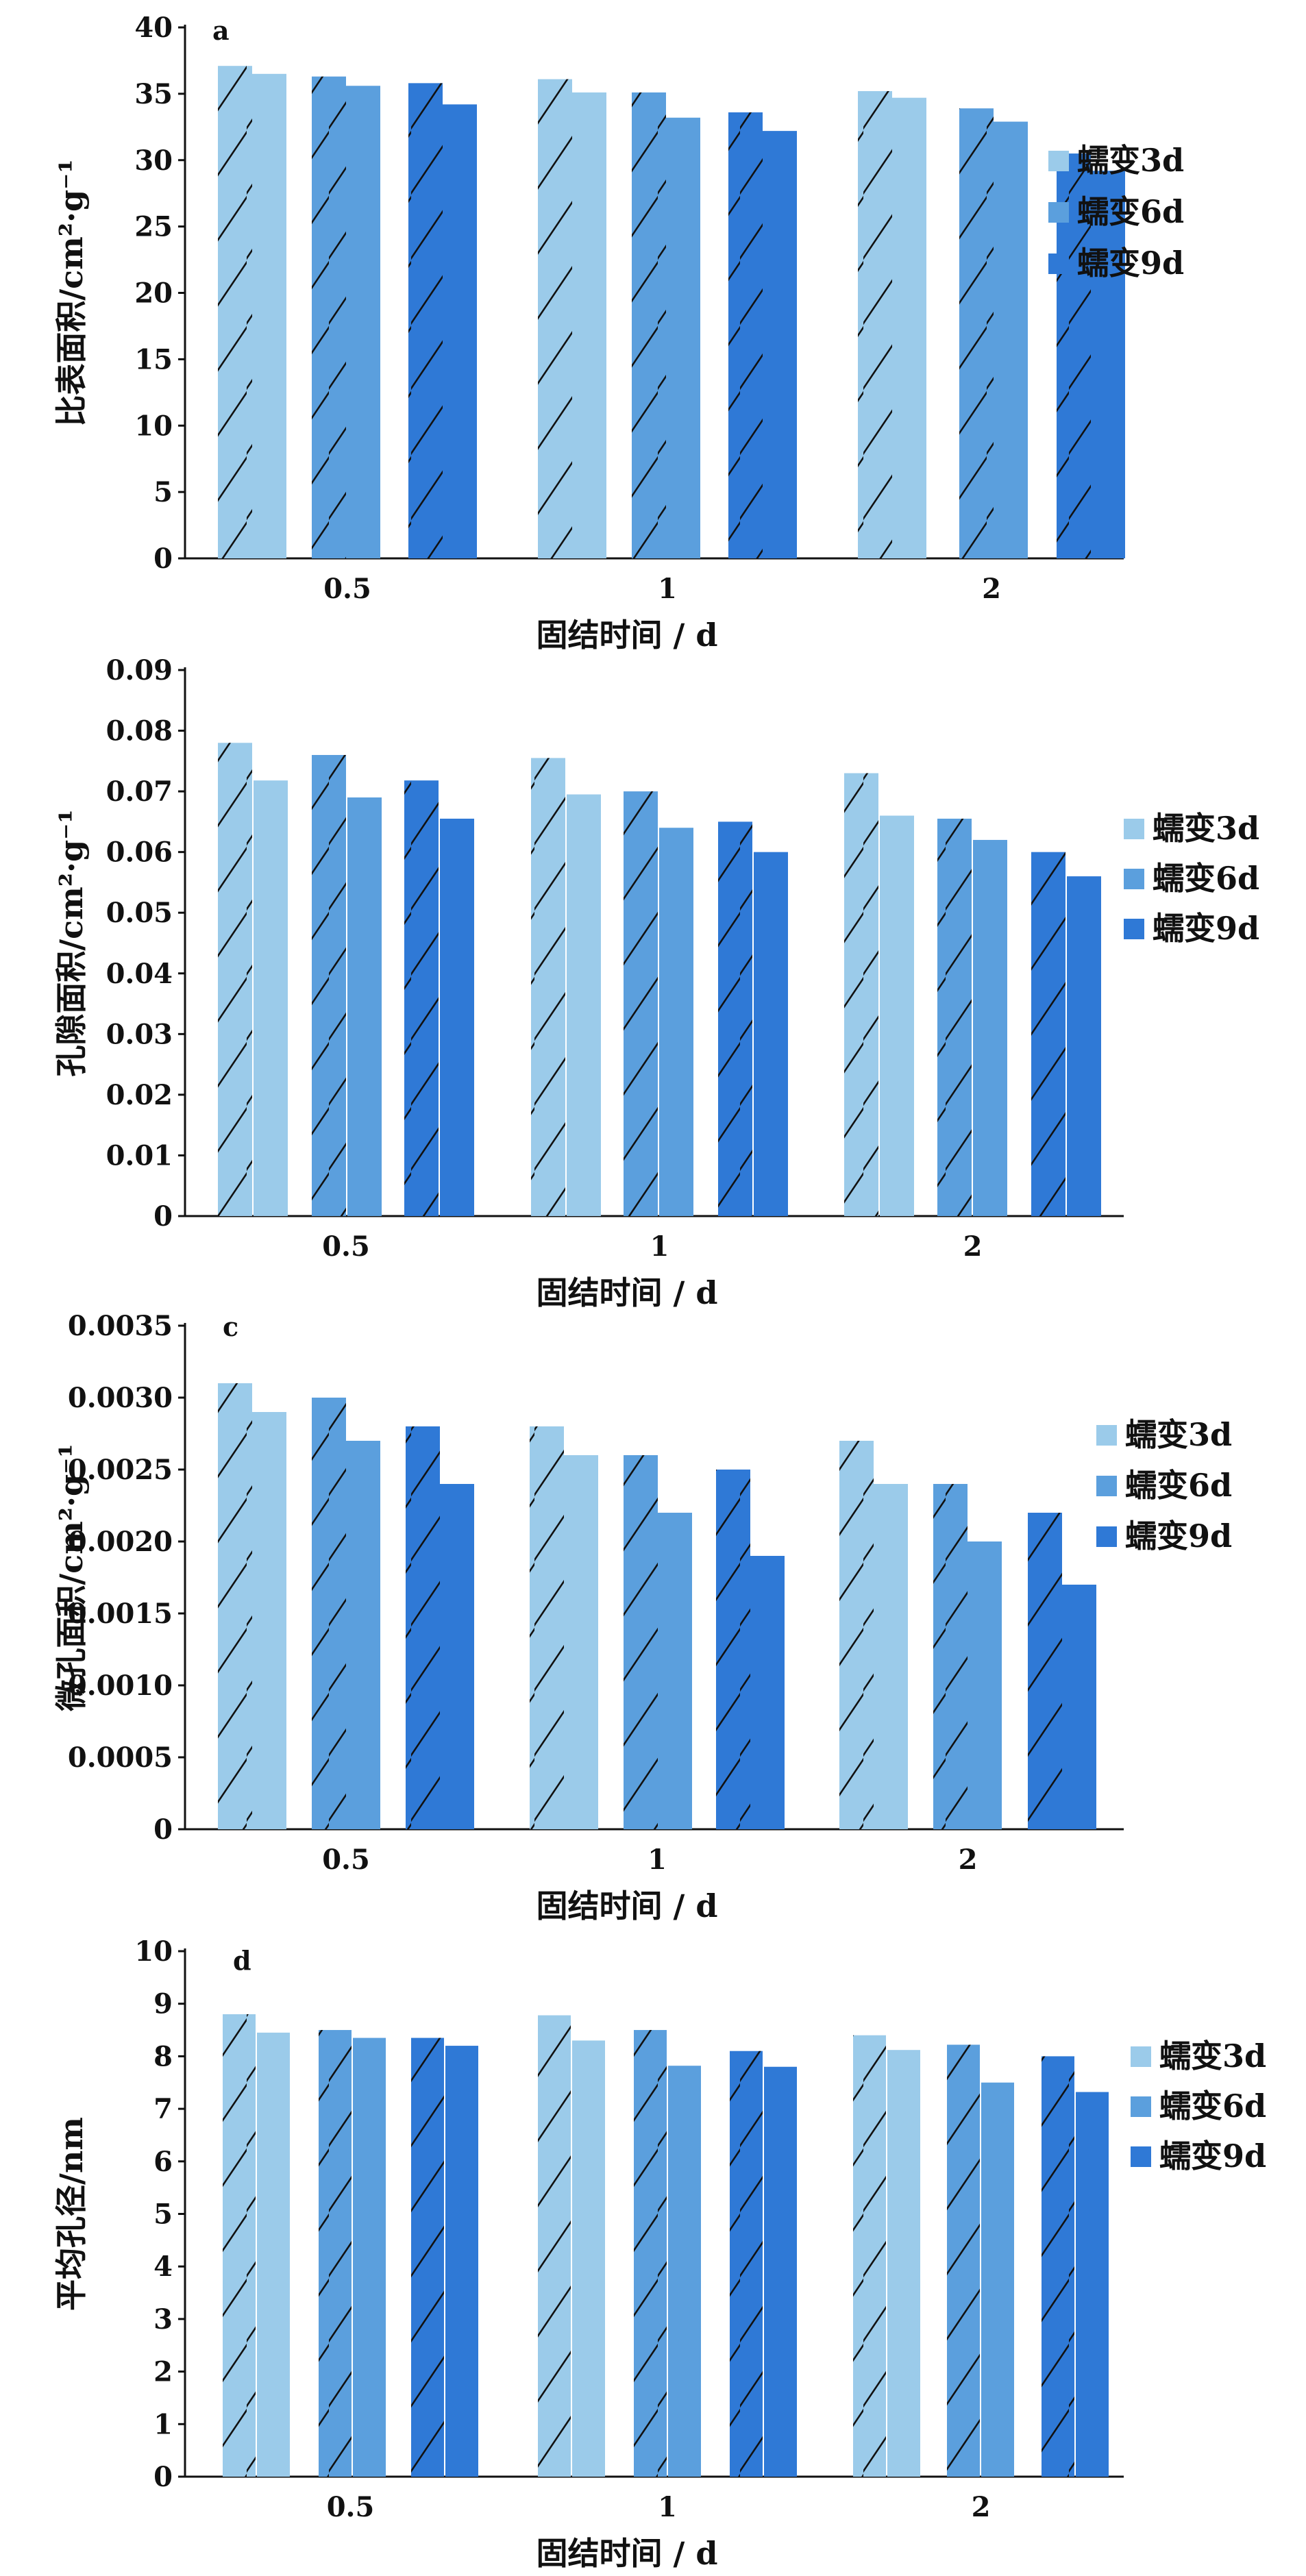 The image size is (1306, 2576). I want to click on y-tick-label: 0.06, so click(139, 853).